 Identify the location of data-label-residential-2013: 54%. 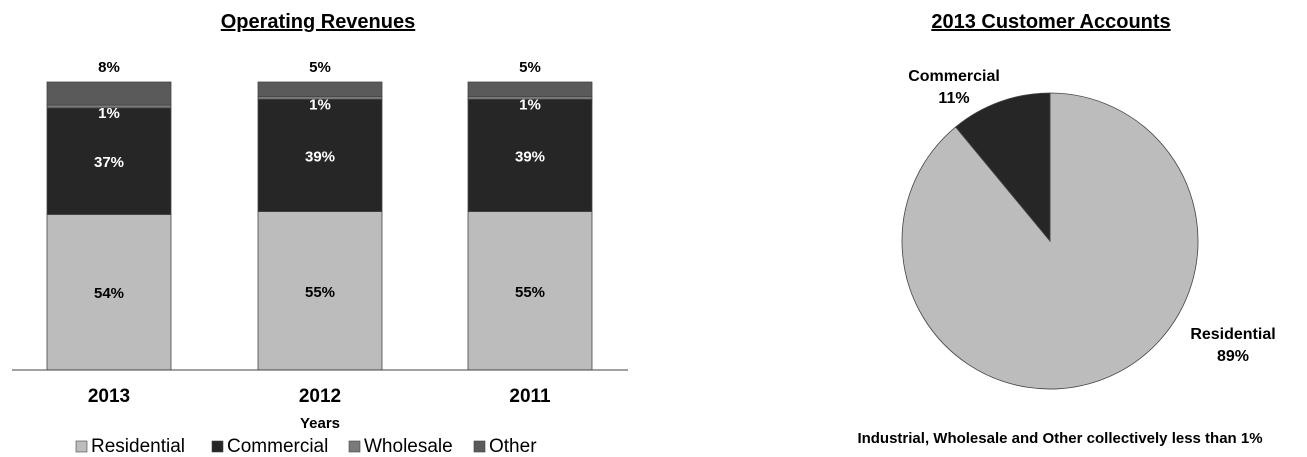
(109, 293).